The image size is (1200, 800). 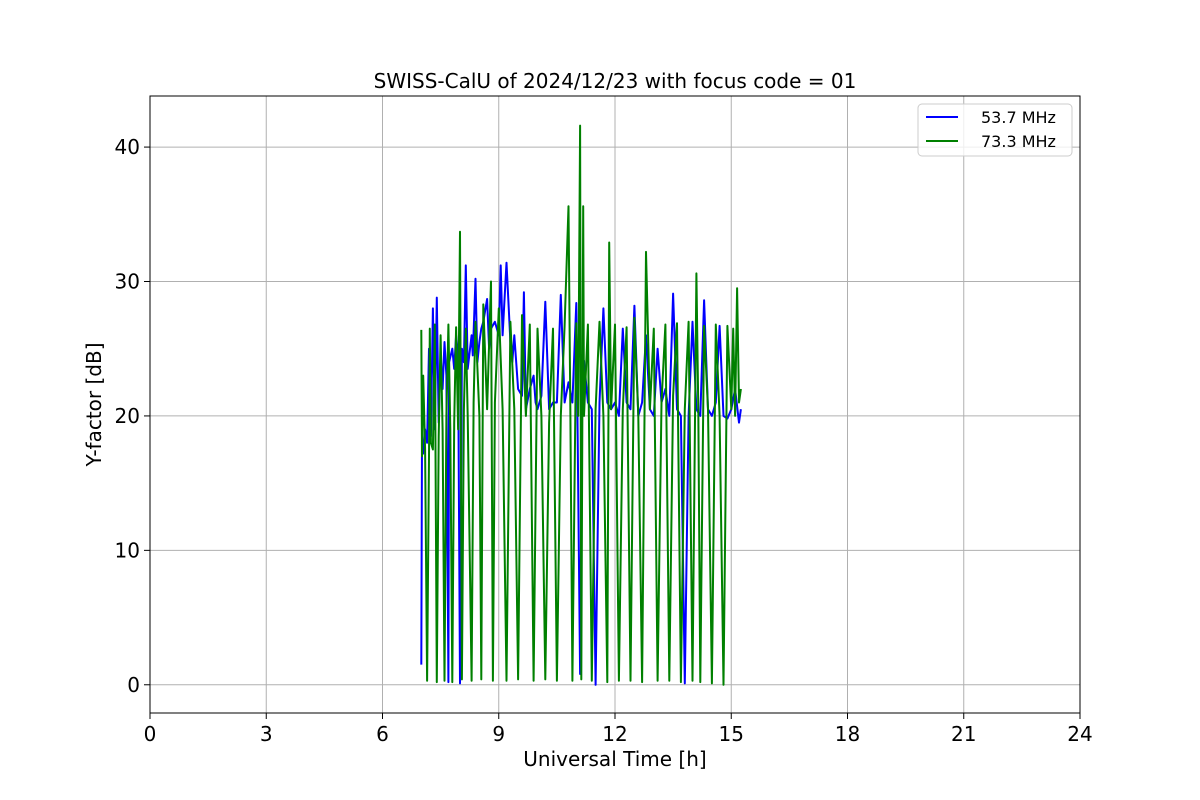 I want to click on y-tick-label: 30, so click(x=127, y=282).